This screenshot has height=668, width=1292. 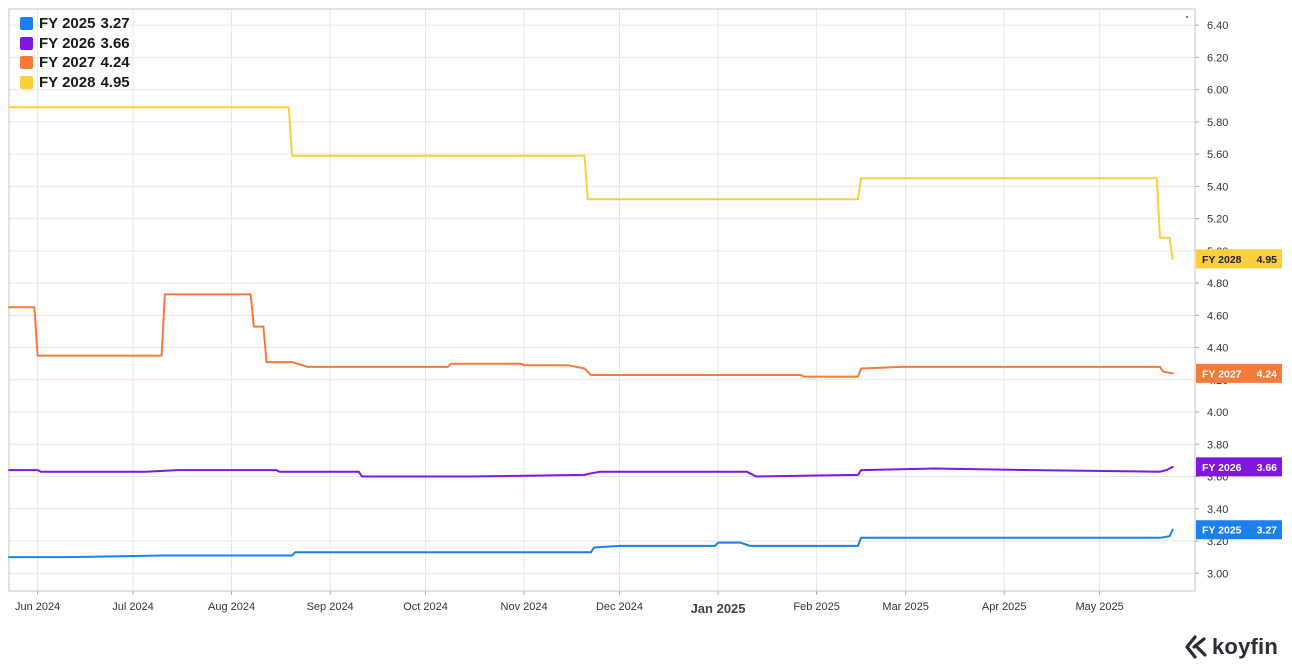 I want to click on y-tick-label: 4.40, so click(x=1217, y=349).